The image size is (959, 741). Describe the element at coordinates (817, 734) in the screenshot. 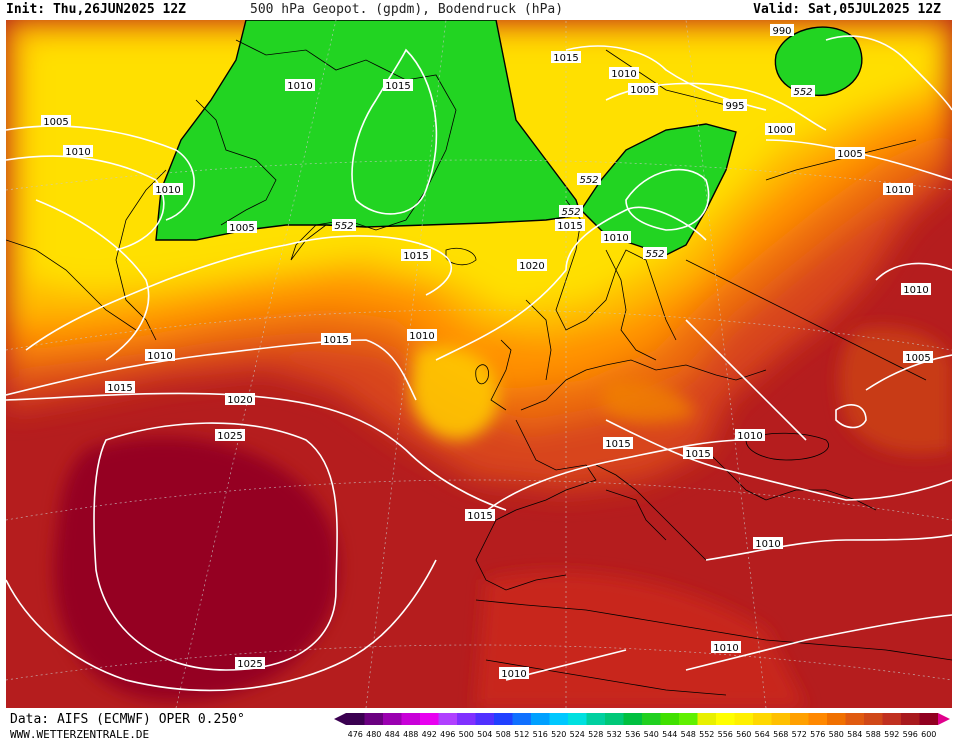

I see `legend-tick-label: 576` at that location.